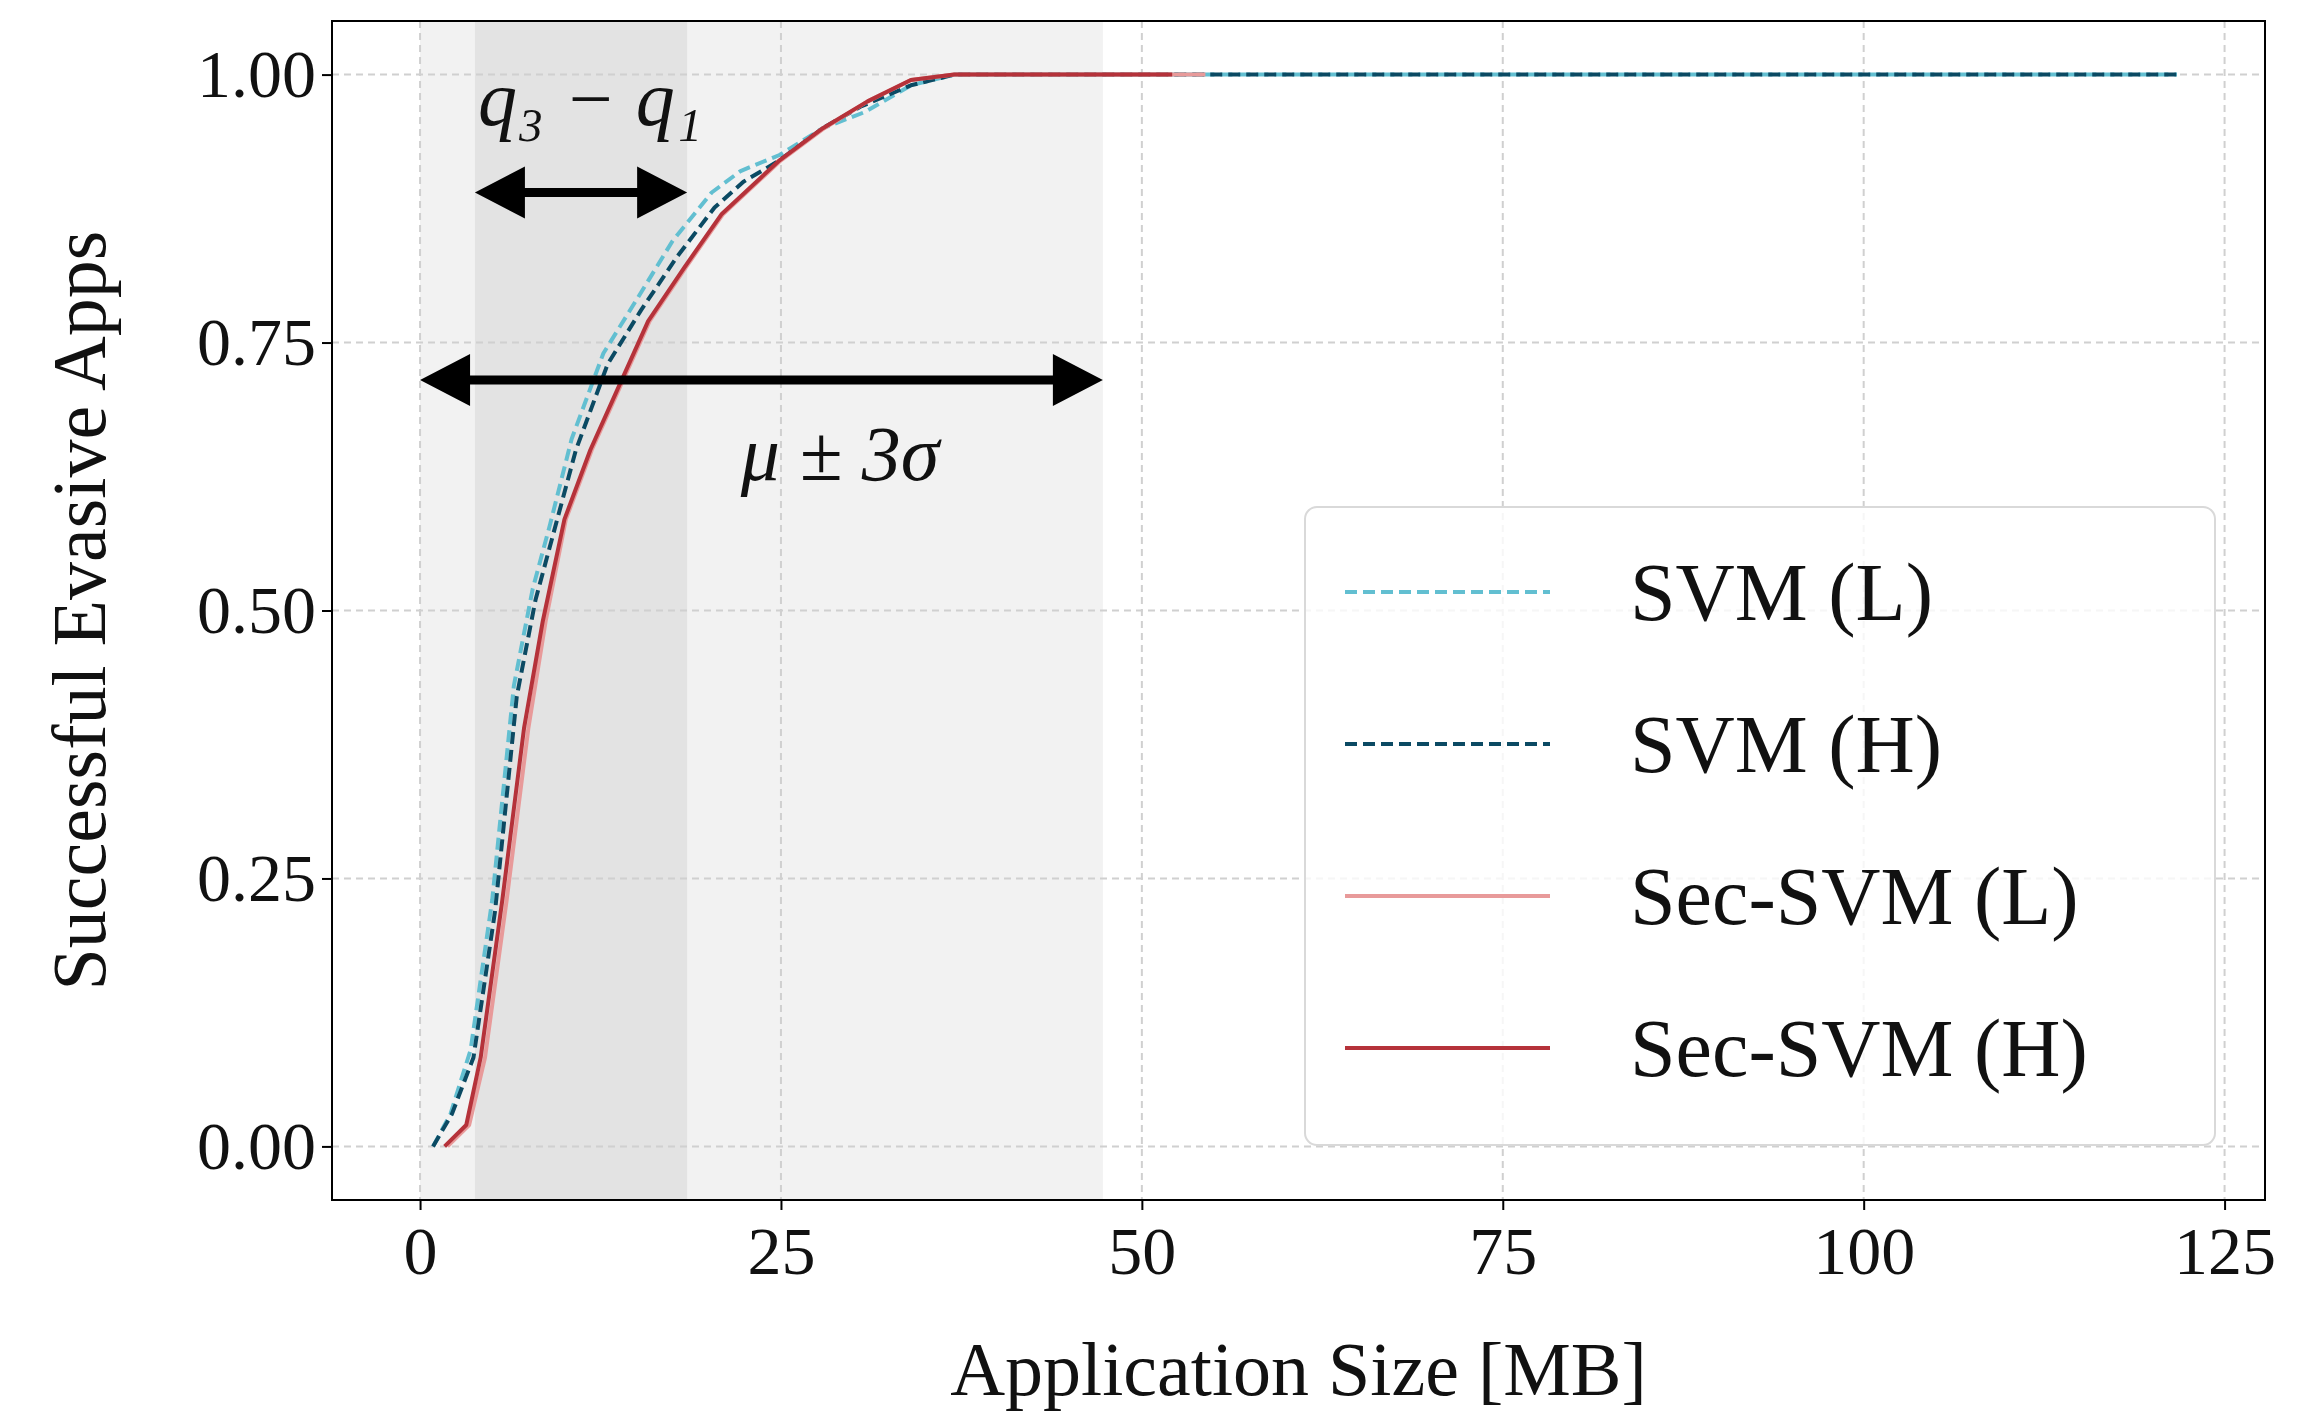 The width and height of the screenshot is (2306, 1418). I want to click on y-tick-label: 1.00, so click(256, 73).